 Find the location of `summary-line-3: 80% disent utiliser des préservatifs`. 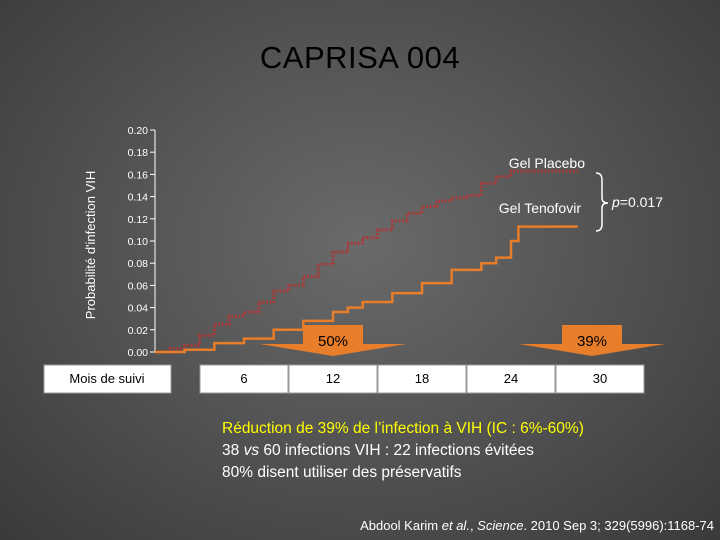

summary-line-3: 80% disent utiliser des préservatifs is located at coordinates (342, 472).